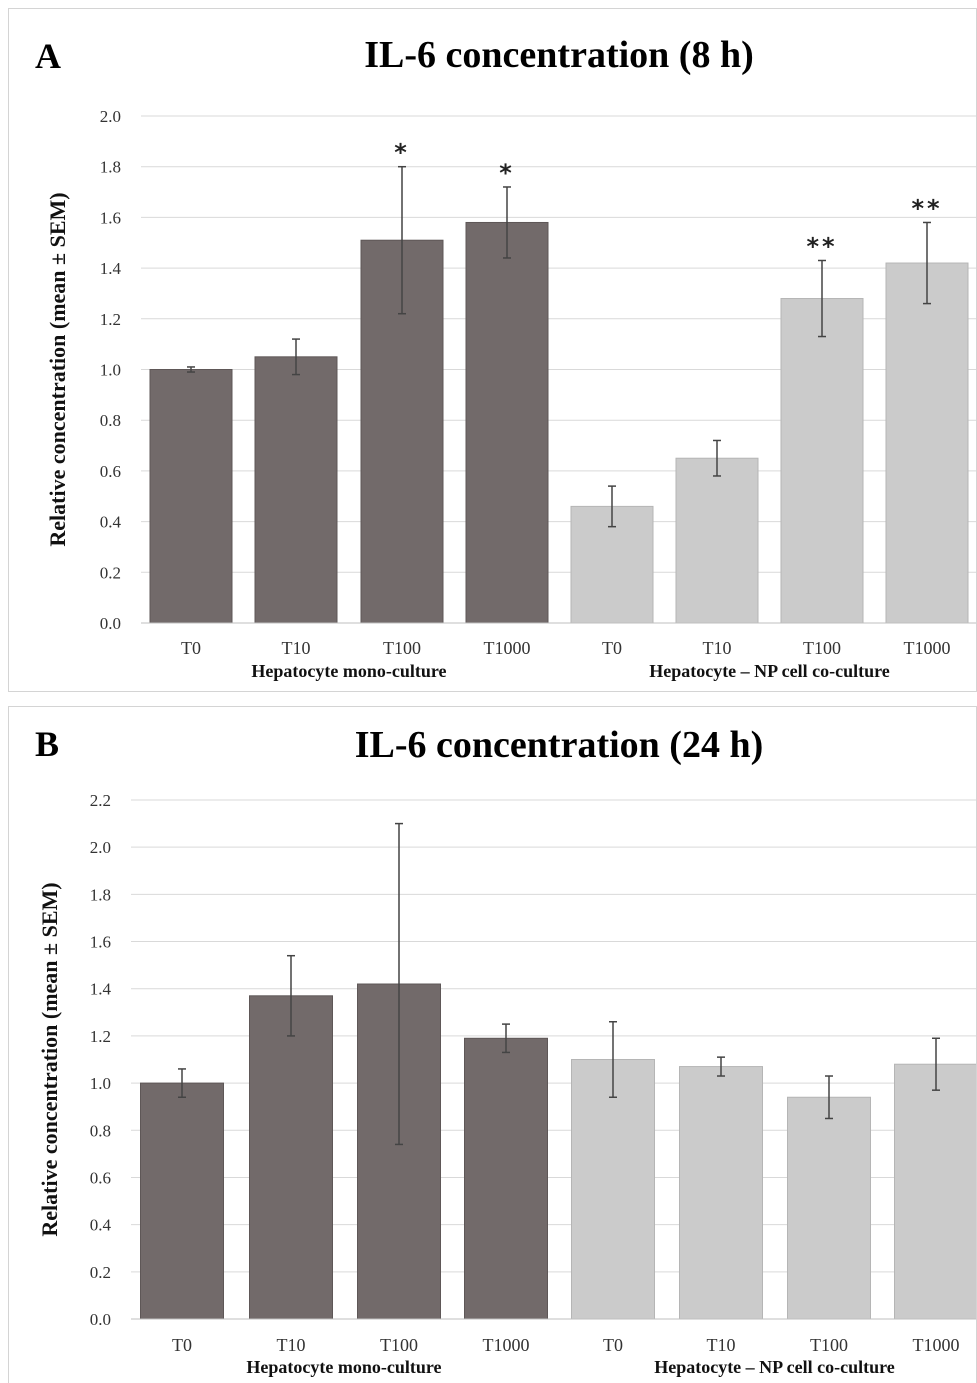 The height and width of the screenshot is (1383, 977). I want to click on chart-b-group-label: Hepatocyte mono-culture, so click(343, 1367).